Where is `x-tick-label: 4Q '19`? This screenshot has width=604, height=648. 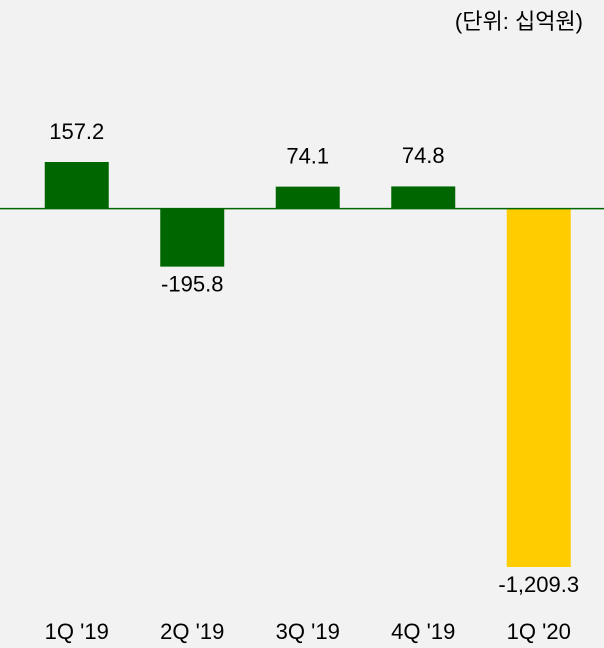 x-tick-label: 4Q '19 is located at coordinates (423, 631).